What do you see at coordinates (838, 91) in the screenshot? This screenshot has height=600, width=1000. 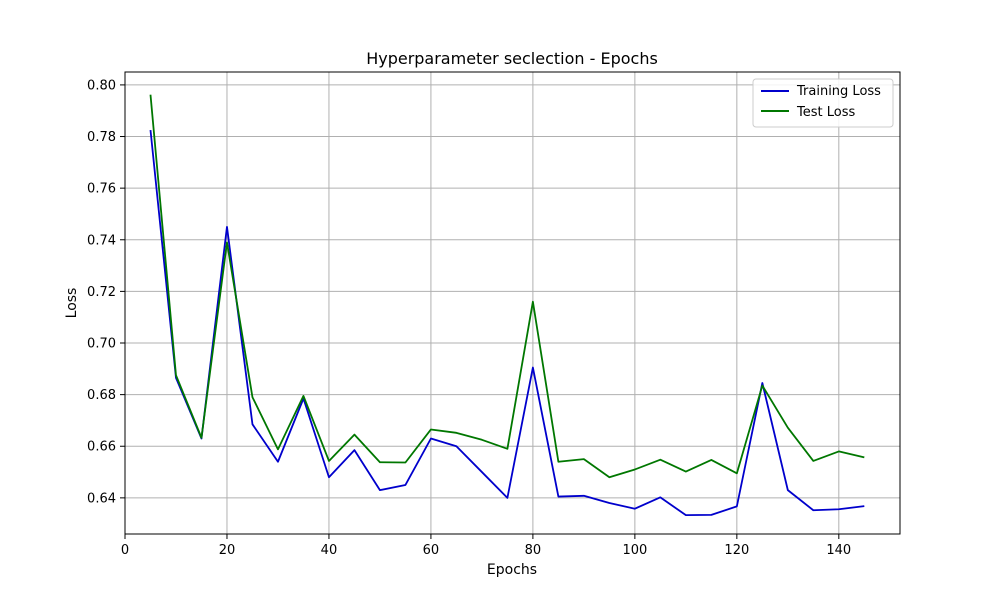 I see `legend-label-training-loss: Training Loss` at bounding box center [838, 91].